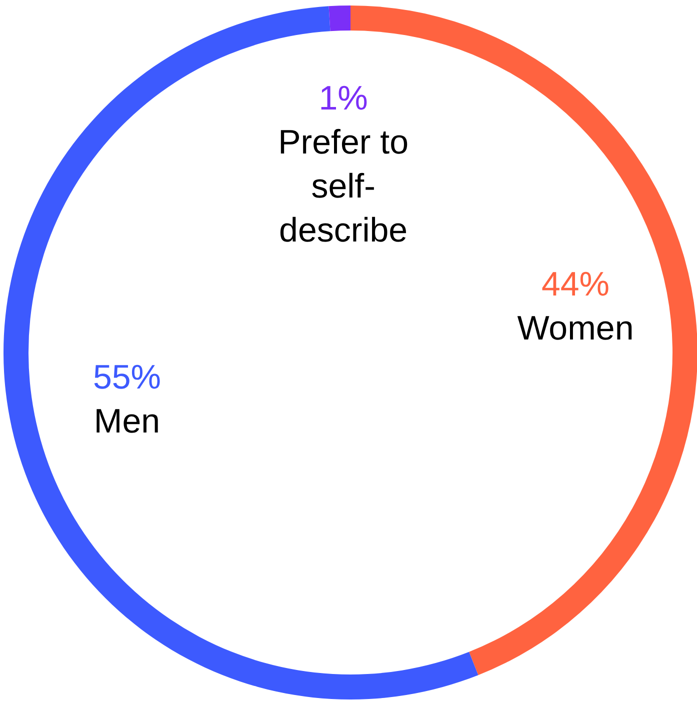  Describe the element at coordinates (127, 377) in the screenshot. I see `data-label: 55%` at that location.